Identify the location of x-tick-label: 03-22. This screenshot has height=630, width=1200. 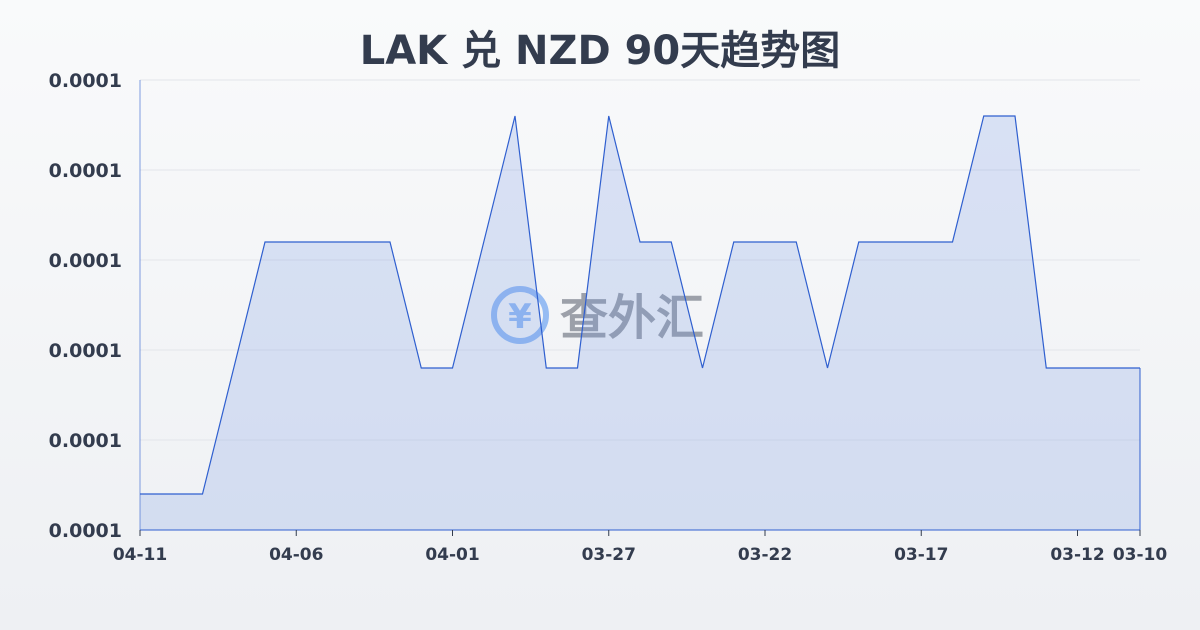
(765, 555).